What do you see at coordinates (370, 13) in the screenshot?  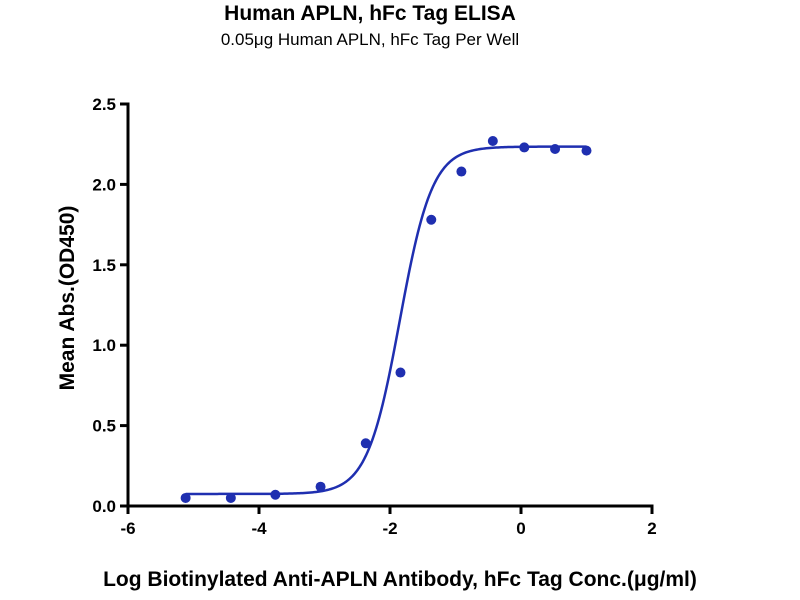 I see `chart-title: Human APLN, hFc Tag ELISA` at bounding box center [370, 13].